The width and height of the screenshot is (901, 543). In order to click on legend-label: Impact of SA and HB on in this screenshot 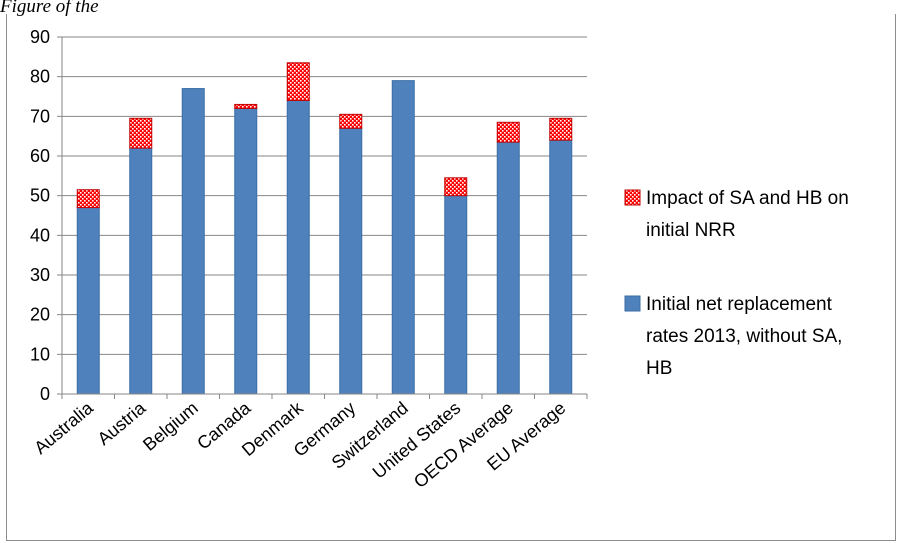, I will do `click(747, 198)`.